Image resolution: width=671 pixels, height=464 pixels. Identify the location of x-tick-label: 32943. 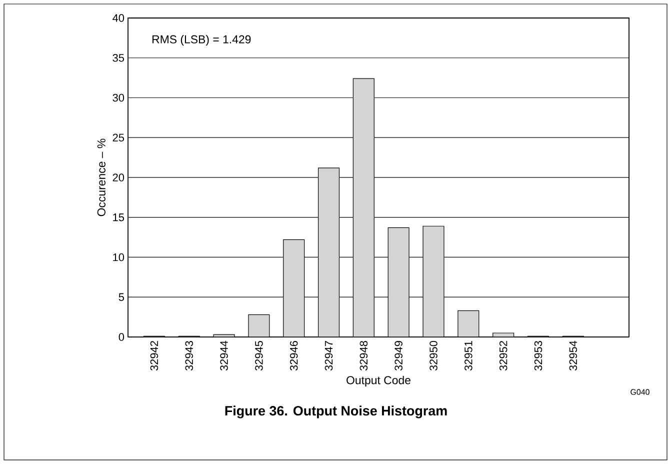
(189, 355).